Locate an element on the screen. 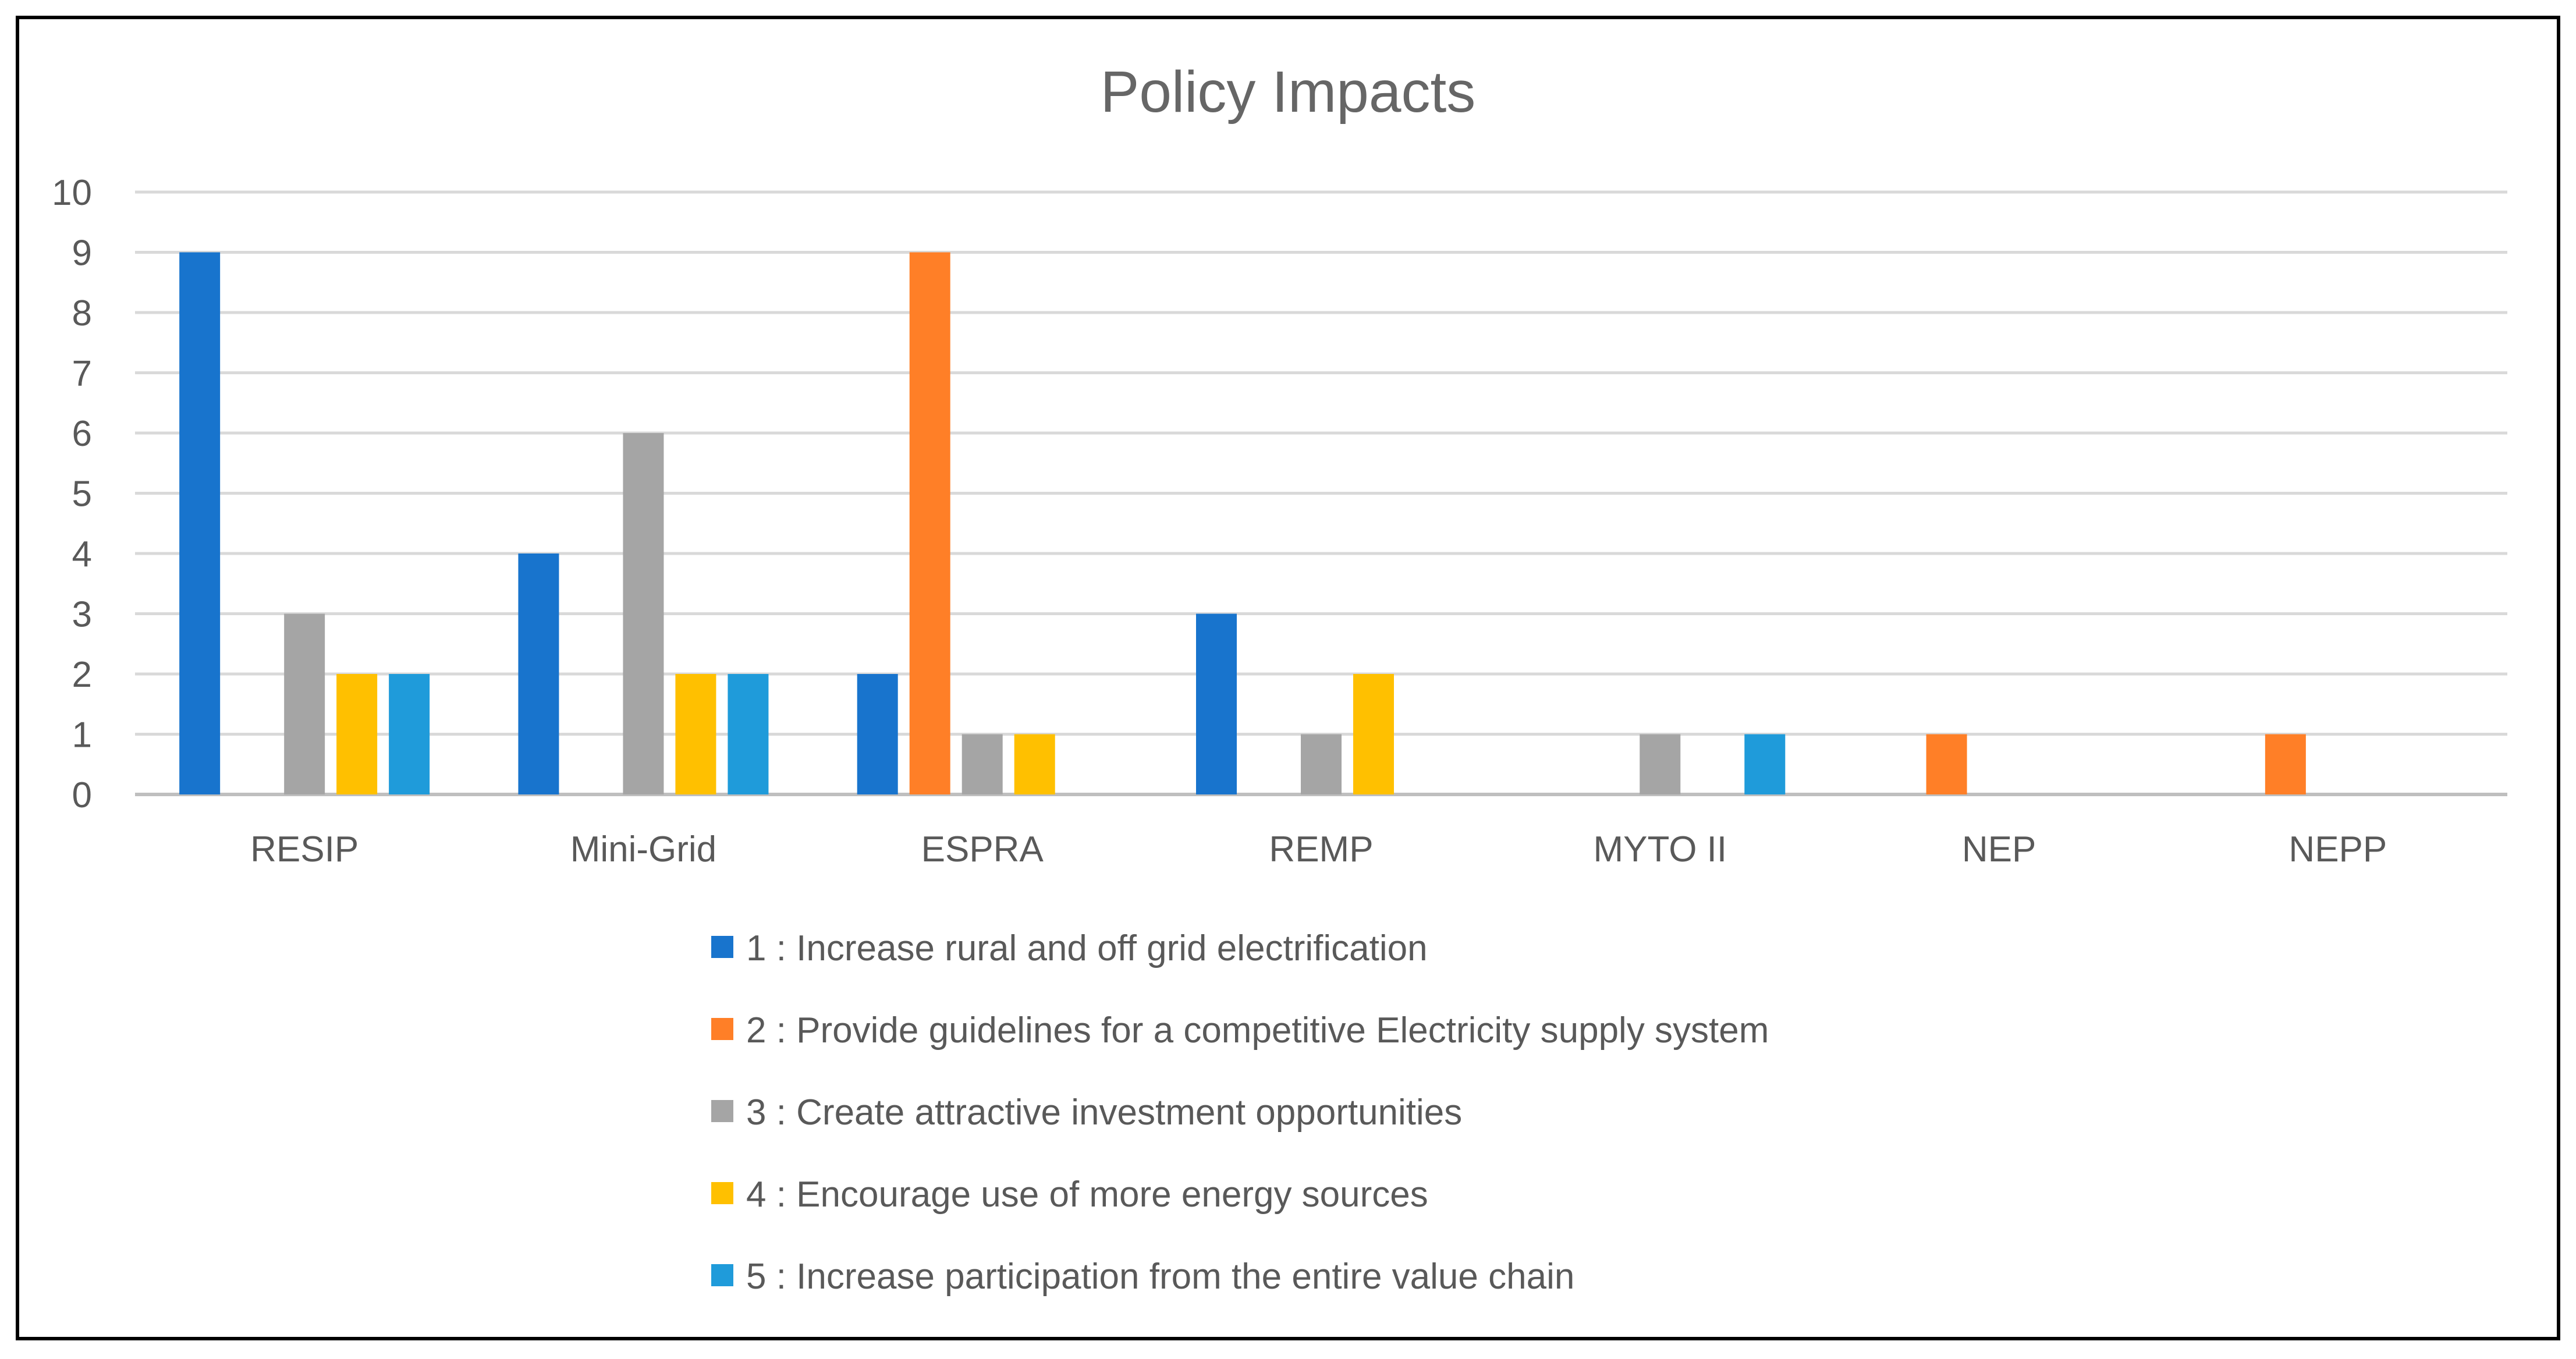 This screenshot has width=2576, height=1359. y-axis-ticks: 0 1 2 3 4 5 6 7 8 9 10 is located at coordinates (72, 494).